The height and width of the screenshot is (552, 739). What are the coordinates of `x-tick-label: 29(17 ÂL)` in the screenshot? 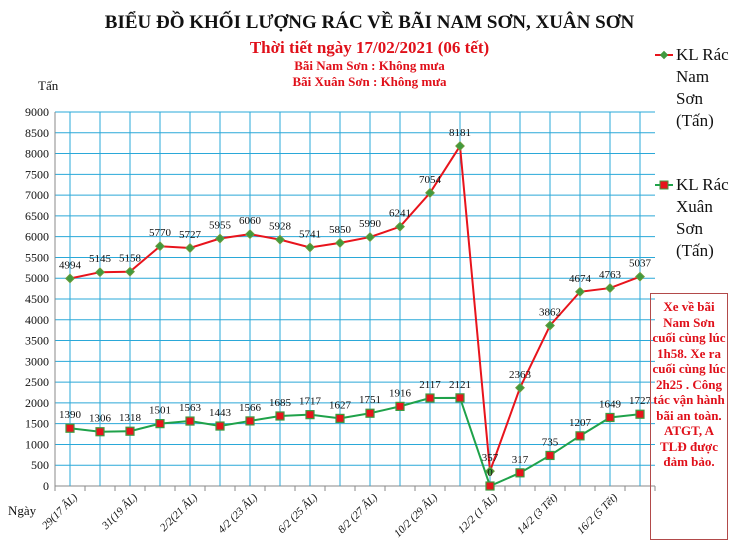 It's located at (60, 511).